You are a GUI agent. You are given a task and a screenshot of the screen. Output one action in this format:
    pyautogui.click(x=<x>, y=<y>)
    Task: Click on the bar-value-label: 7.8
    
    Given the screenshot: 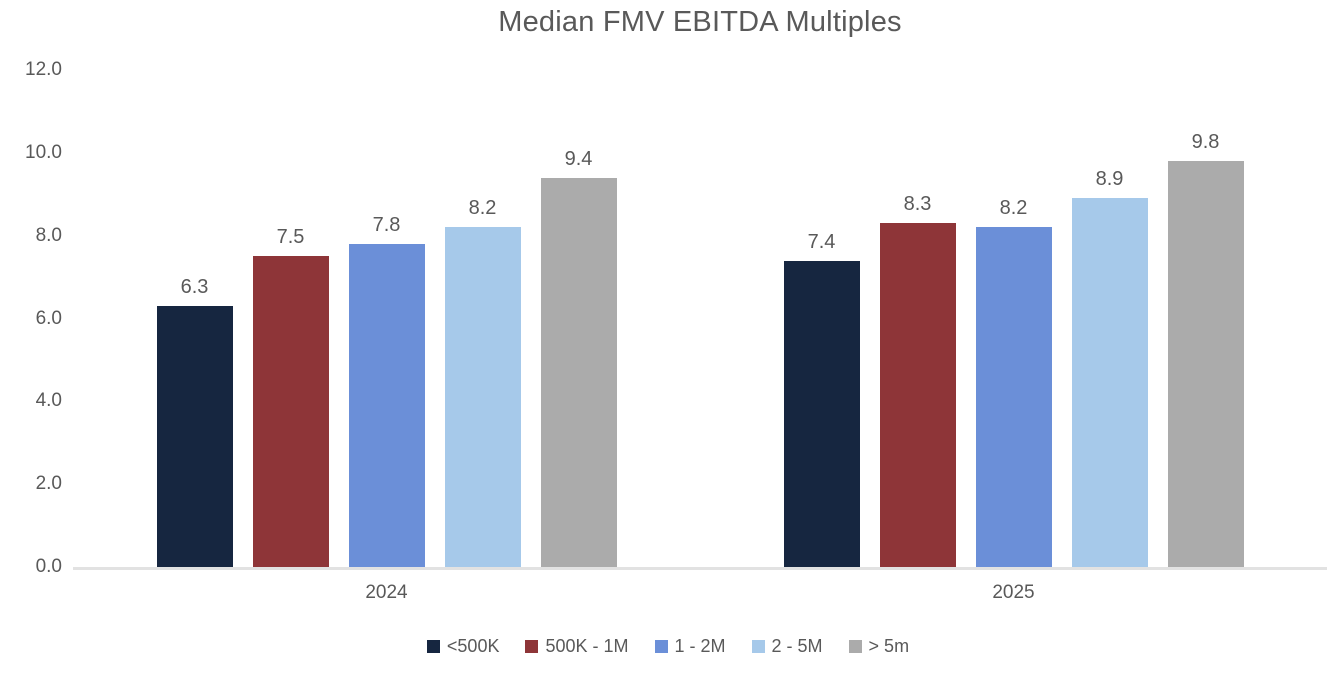 What is the action you would take?
    pyautogui.click(x=386, y=224)
    